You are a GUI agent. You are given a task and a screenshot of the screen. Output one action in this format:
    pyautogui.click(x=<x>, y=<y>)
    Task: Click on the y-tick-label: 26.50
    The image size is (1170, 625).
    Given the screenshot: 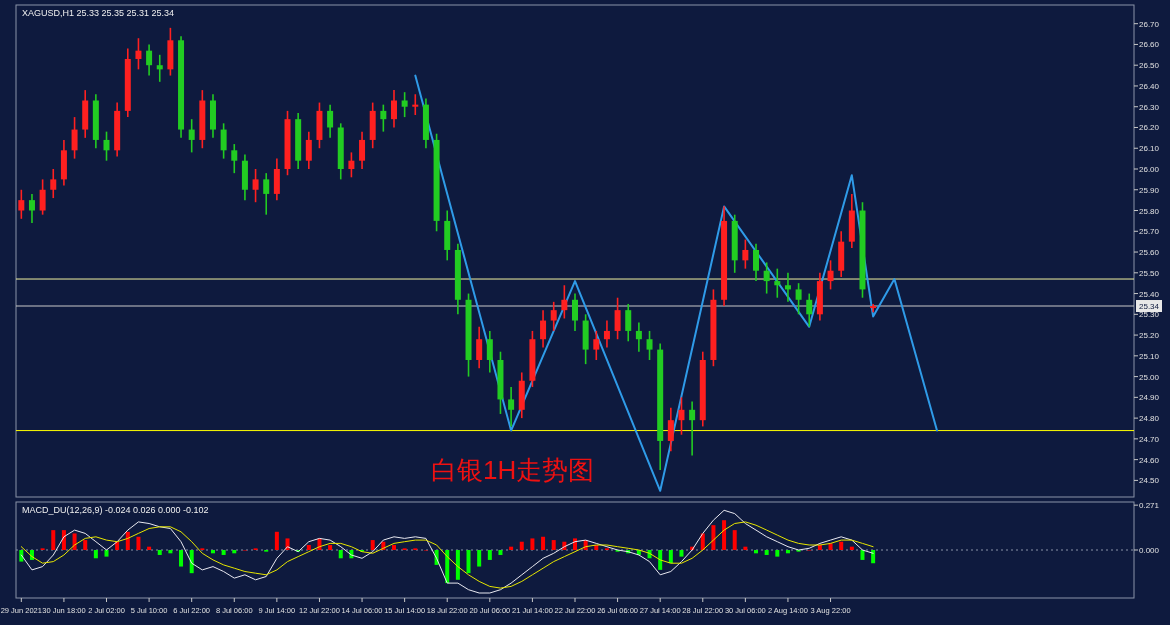 What is the action you would take?
    pyautogui.click(x=1149, y=66)
    